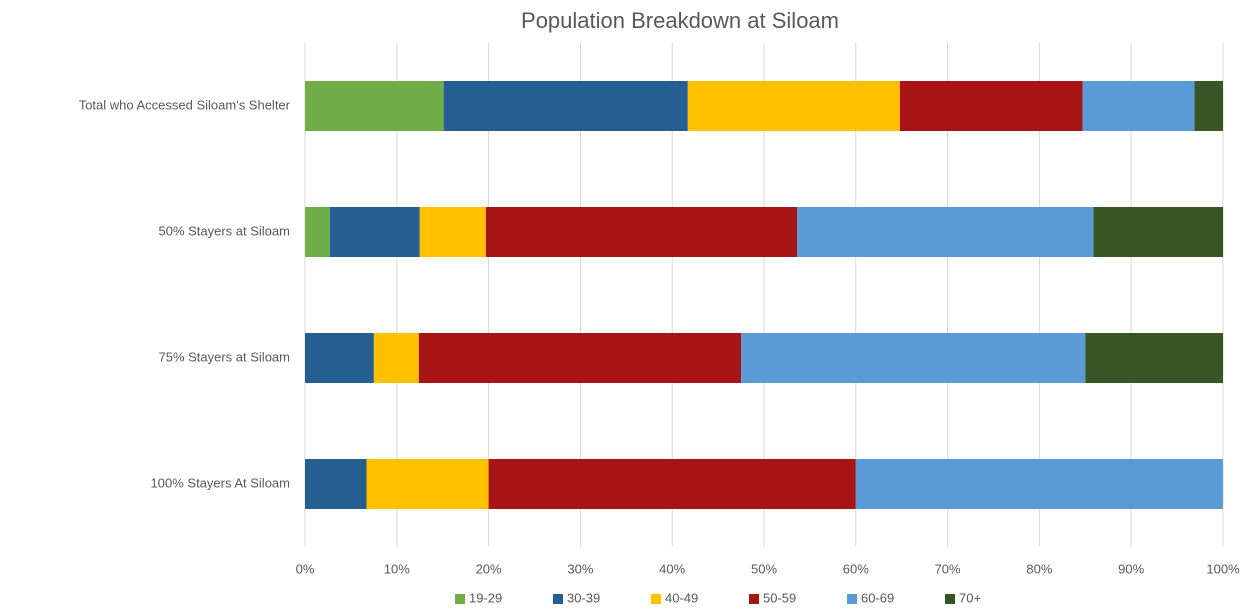  Describe the element at coordinates (220, 482) in the screenshot. I see `y-tick-label: 100% Stayers At Siloam` at that location.